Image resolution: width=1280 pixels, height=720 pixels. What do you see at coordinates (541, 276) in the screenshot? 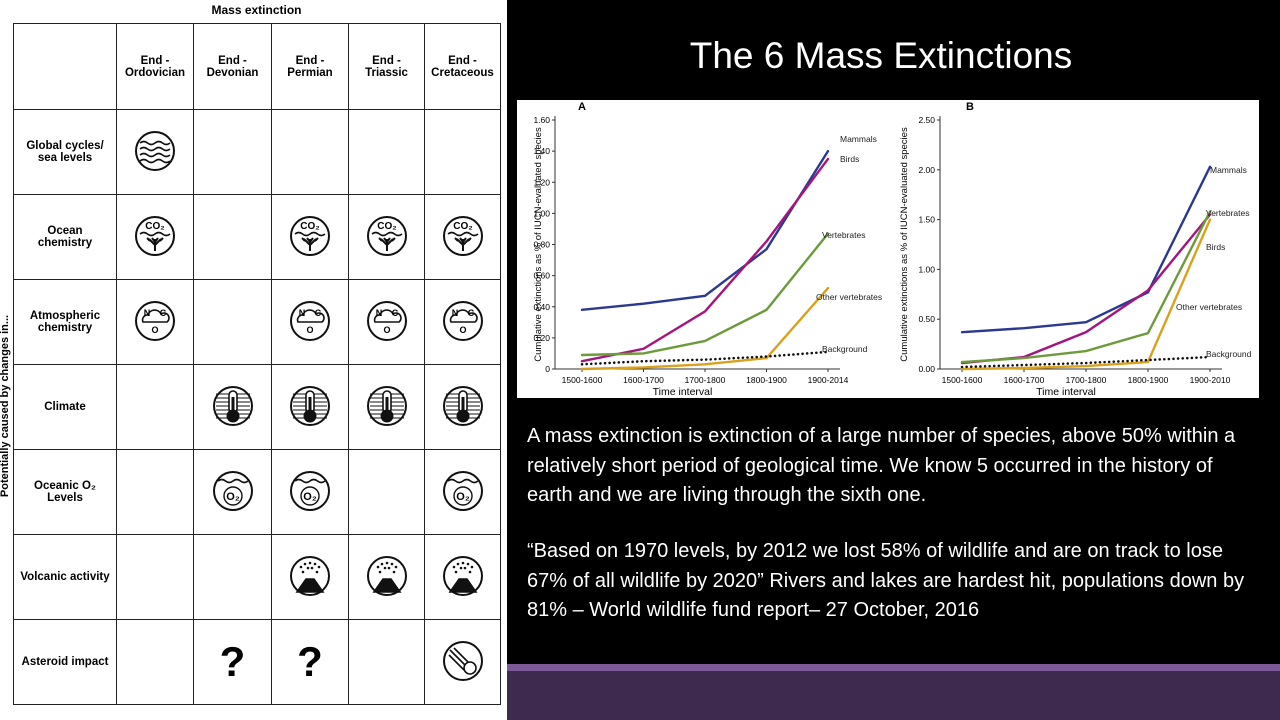
I see `y-tick-label: 0.60` at bounding box center [541, 276].